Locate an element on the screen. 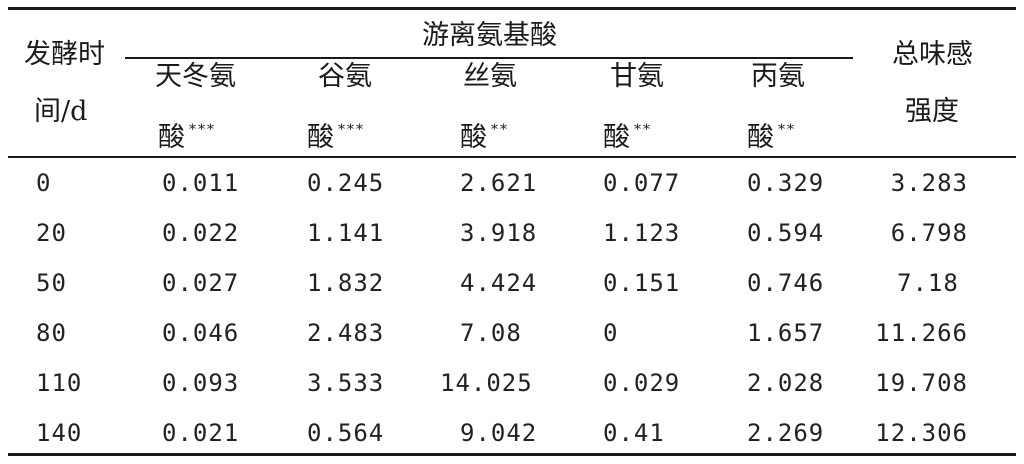 The width and height of the screenshot is (1024, 464). column-header-line1: 丝氨 is located at coordinates (490, 76).